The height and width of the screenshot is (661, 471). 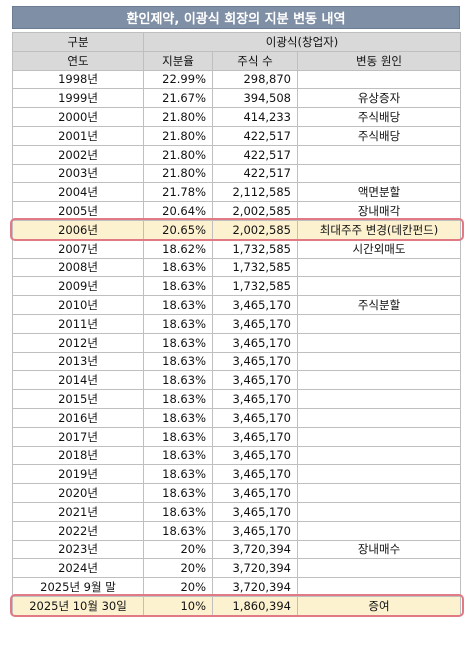 What do you see at coordinates (78, 549) in the screenshot?
I see `row-year-cell: 2023년` at bounding box center [78, 549].